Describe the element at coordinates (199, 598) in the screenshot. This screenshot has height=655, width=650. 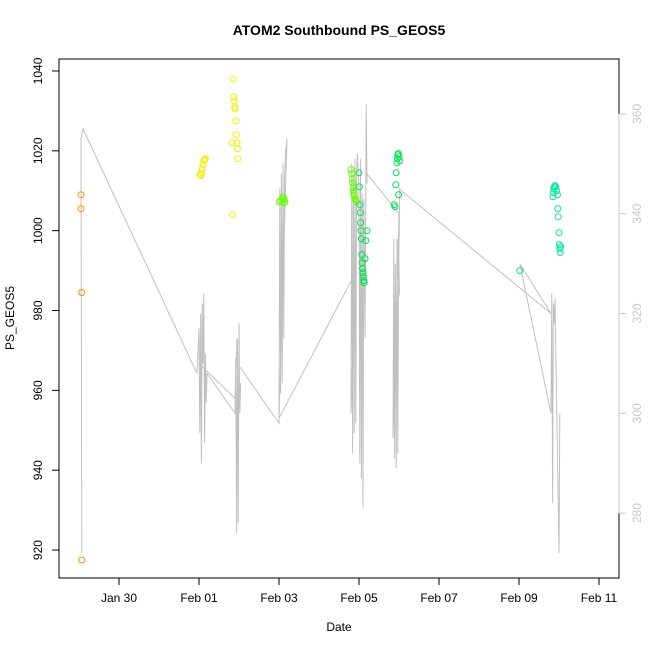
I see `x-tick-label: Feb 01` at that location.